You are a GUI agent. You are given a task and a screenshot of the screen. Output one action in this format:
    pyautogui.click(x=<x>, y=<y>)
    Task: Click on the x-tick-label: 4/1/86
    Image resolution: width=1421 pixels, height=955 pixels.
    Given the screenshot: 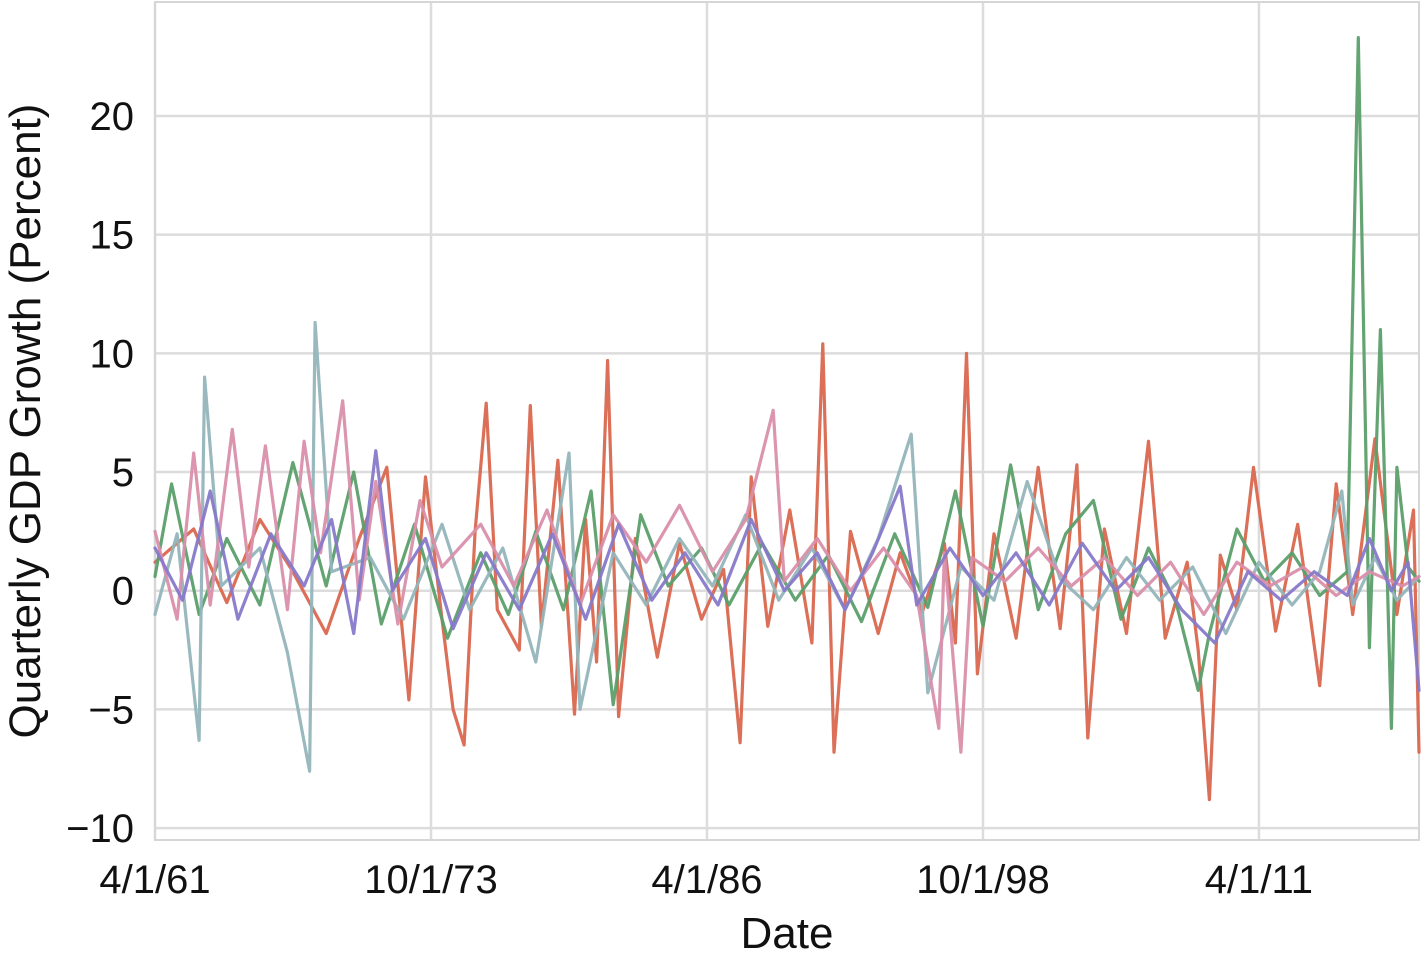 What is the action you would take?
    pyautogui.click(x=706, y=880)
    